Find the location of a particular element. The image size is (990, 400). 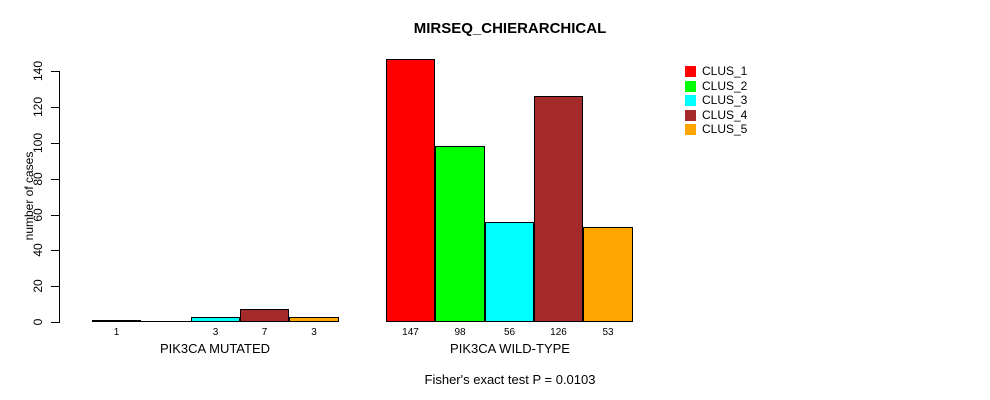

legend-item-clus_5: CLUS_5 is located at coordinates (716, 129).